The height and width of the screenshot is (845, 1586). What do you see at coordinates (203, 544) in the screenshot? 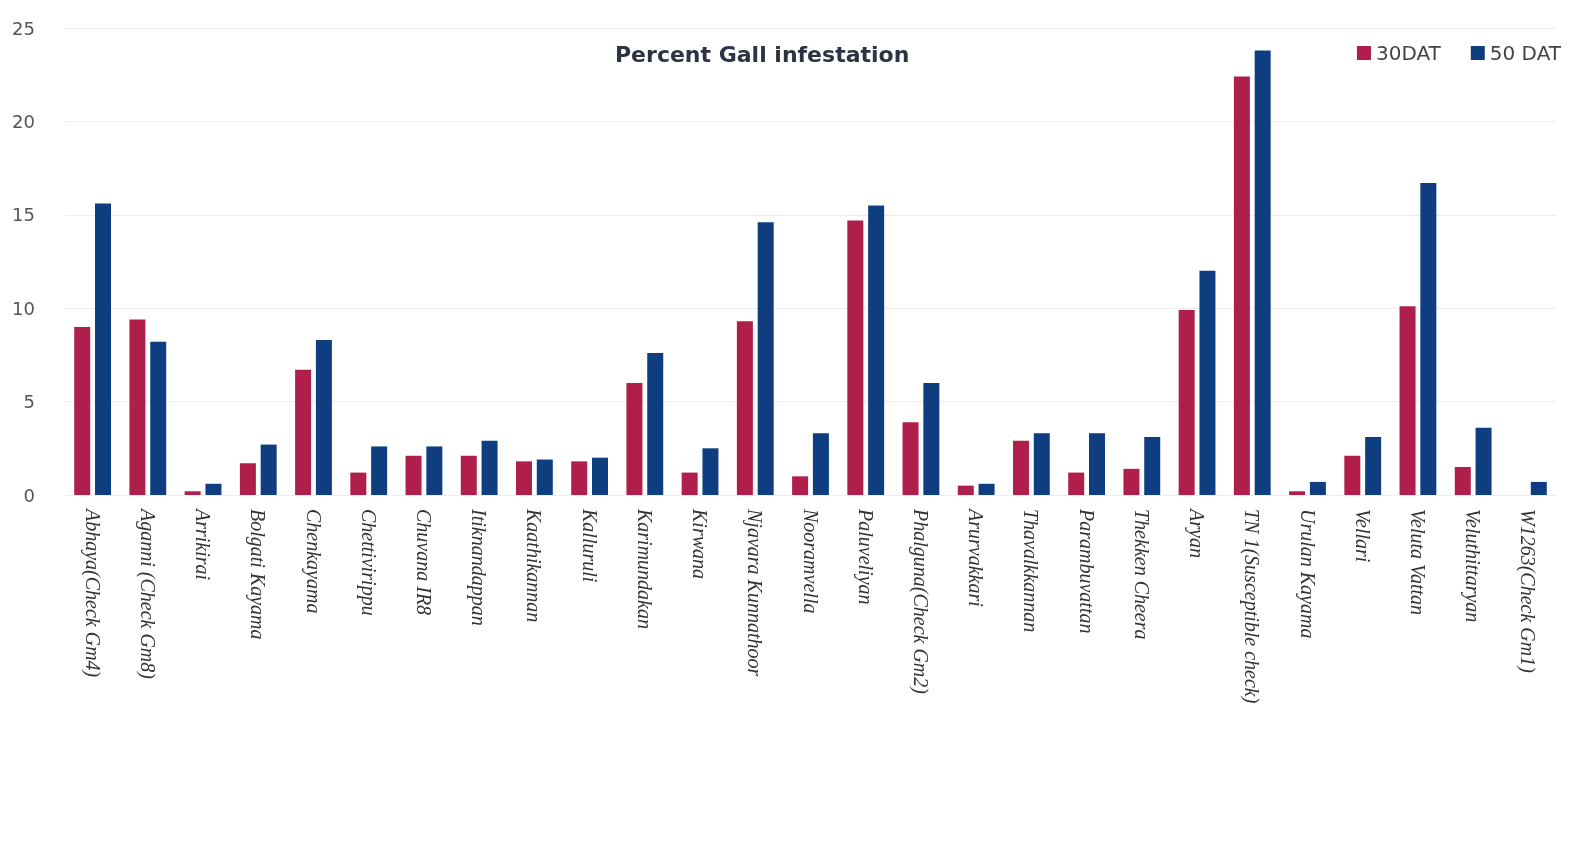
I see `x-tick-label: Arrikirai` at bounding box center [203, 544].